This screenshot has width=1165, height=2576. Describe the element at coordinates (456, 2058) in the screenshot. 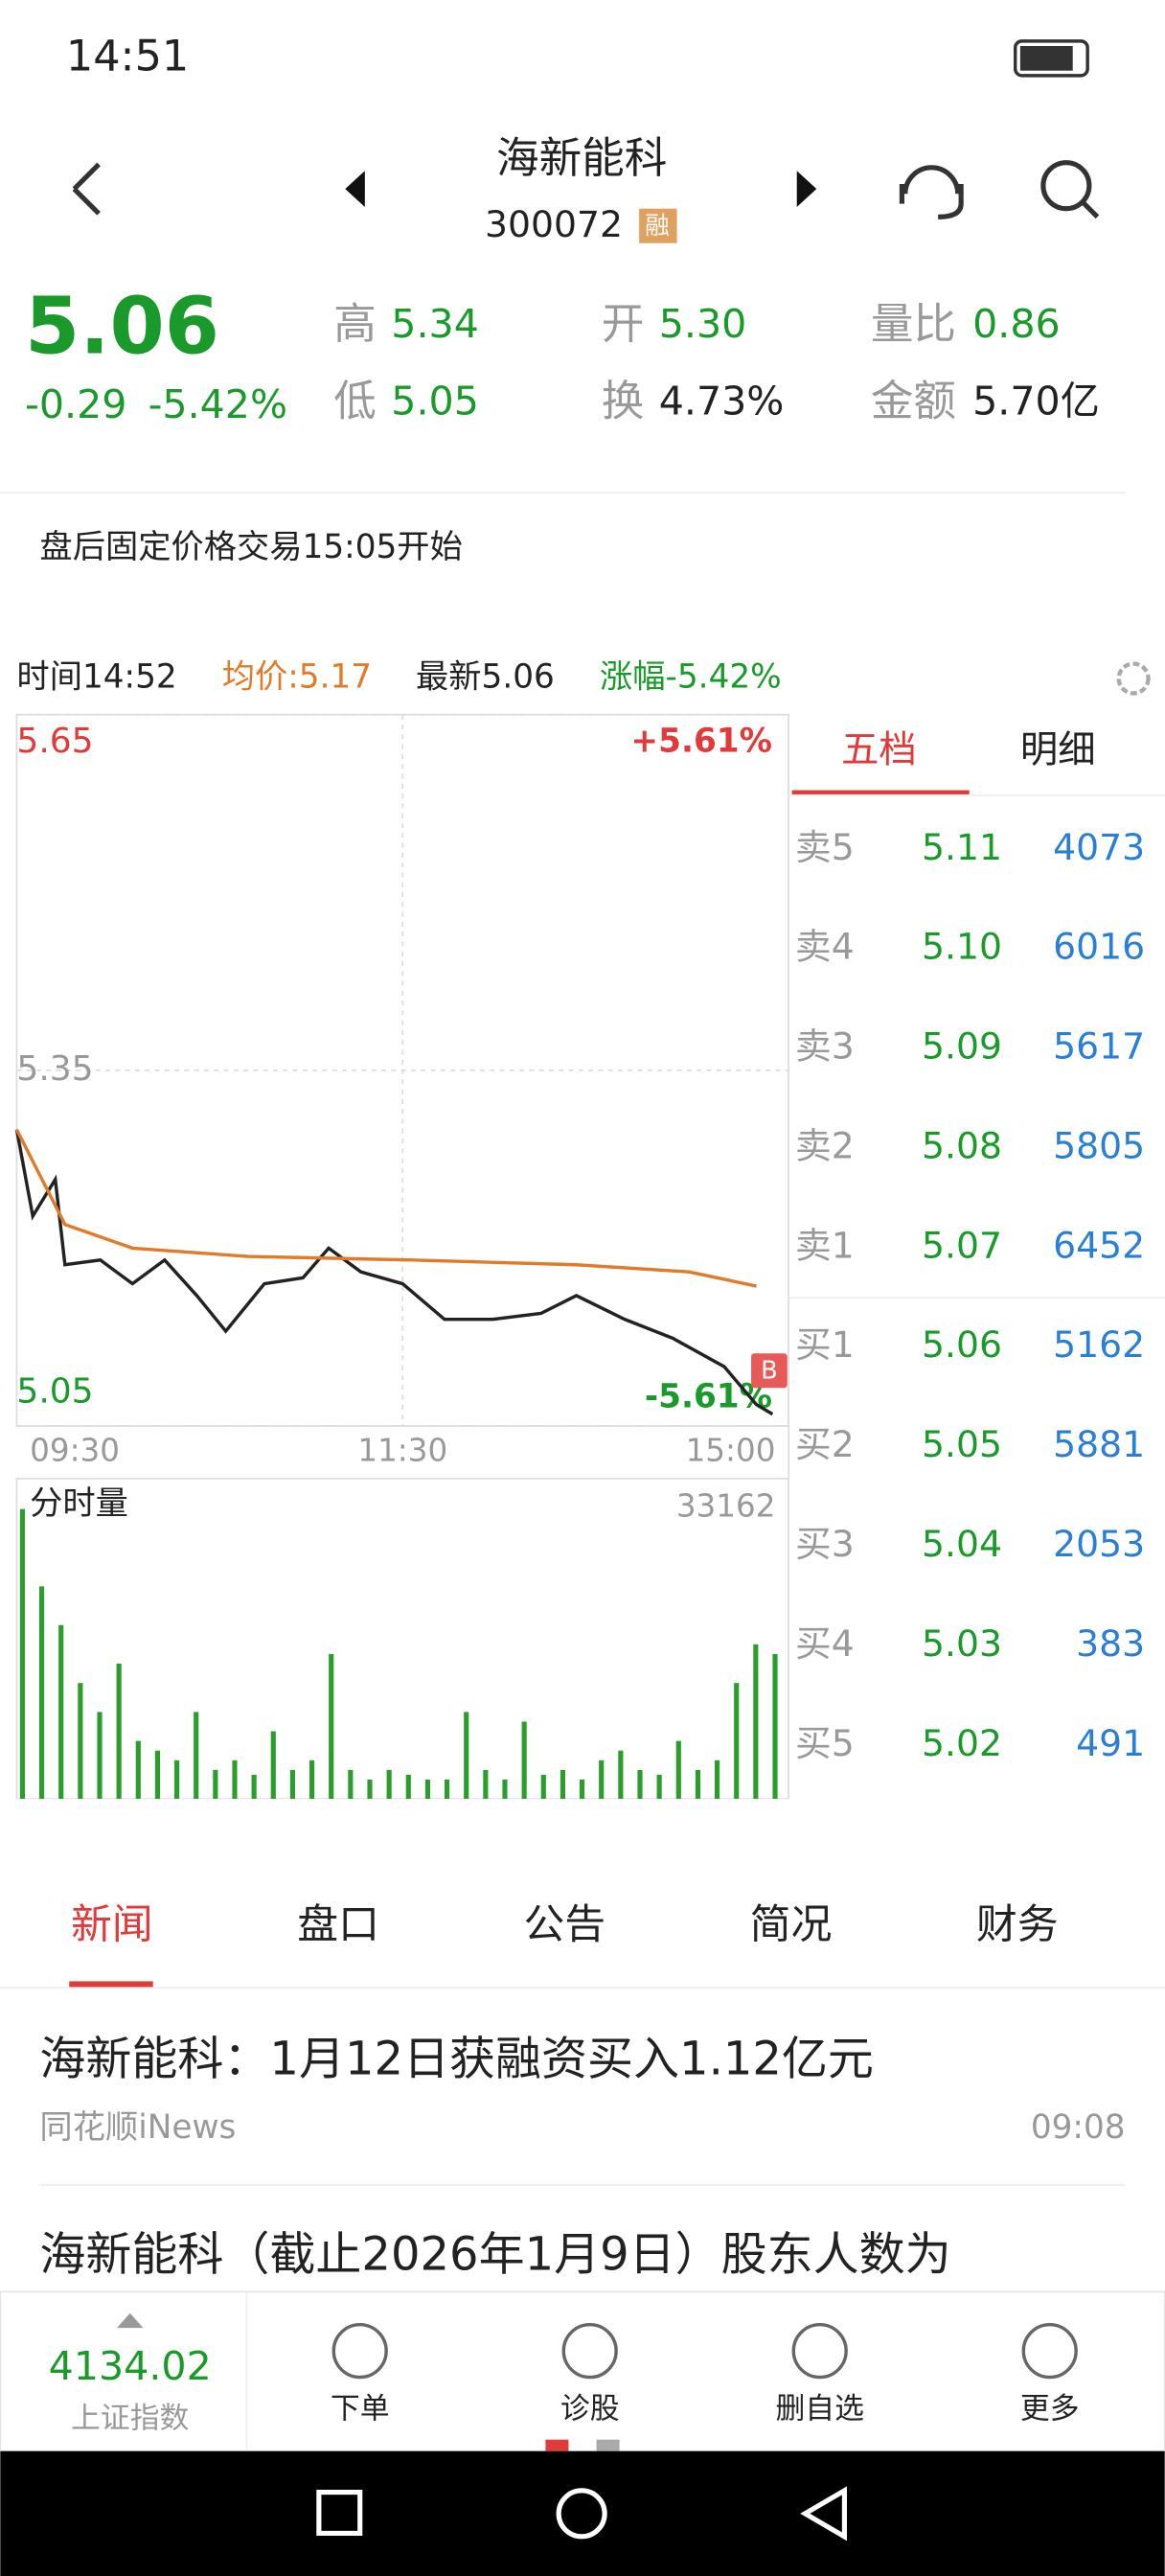

I see `news-title: 海新能科：1月12日获融资买入1.12亿元` at that location.